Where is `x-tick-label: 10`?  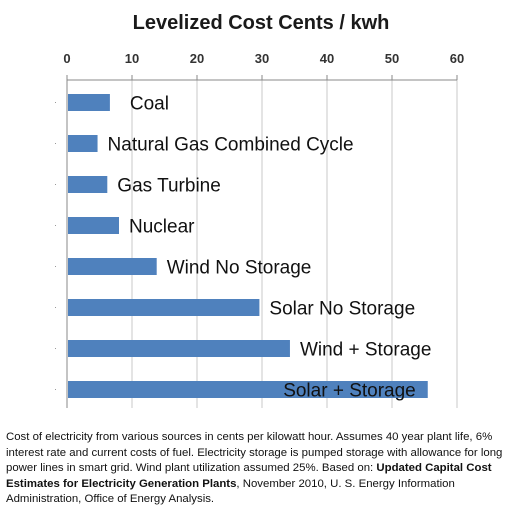 x-tick-label: 10 is located at coordinates (132, 58).